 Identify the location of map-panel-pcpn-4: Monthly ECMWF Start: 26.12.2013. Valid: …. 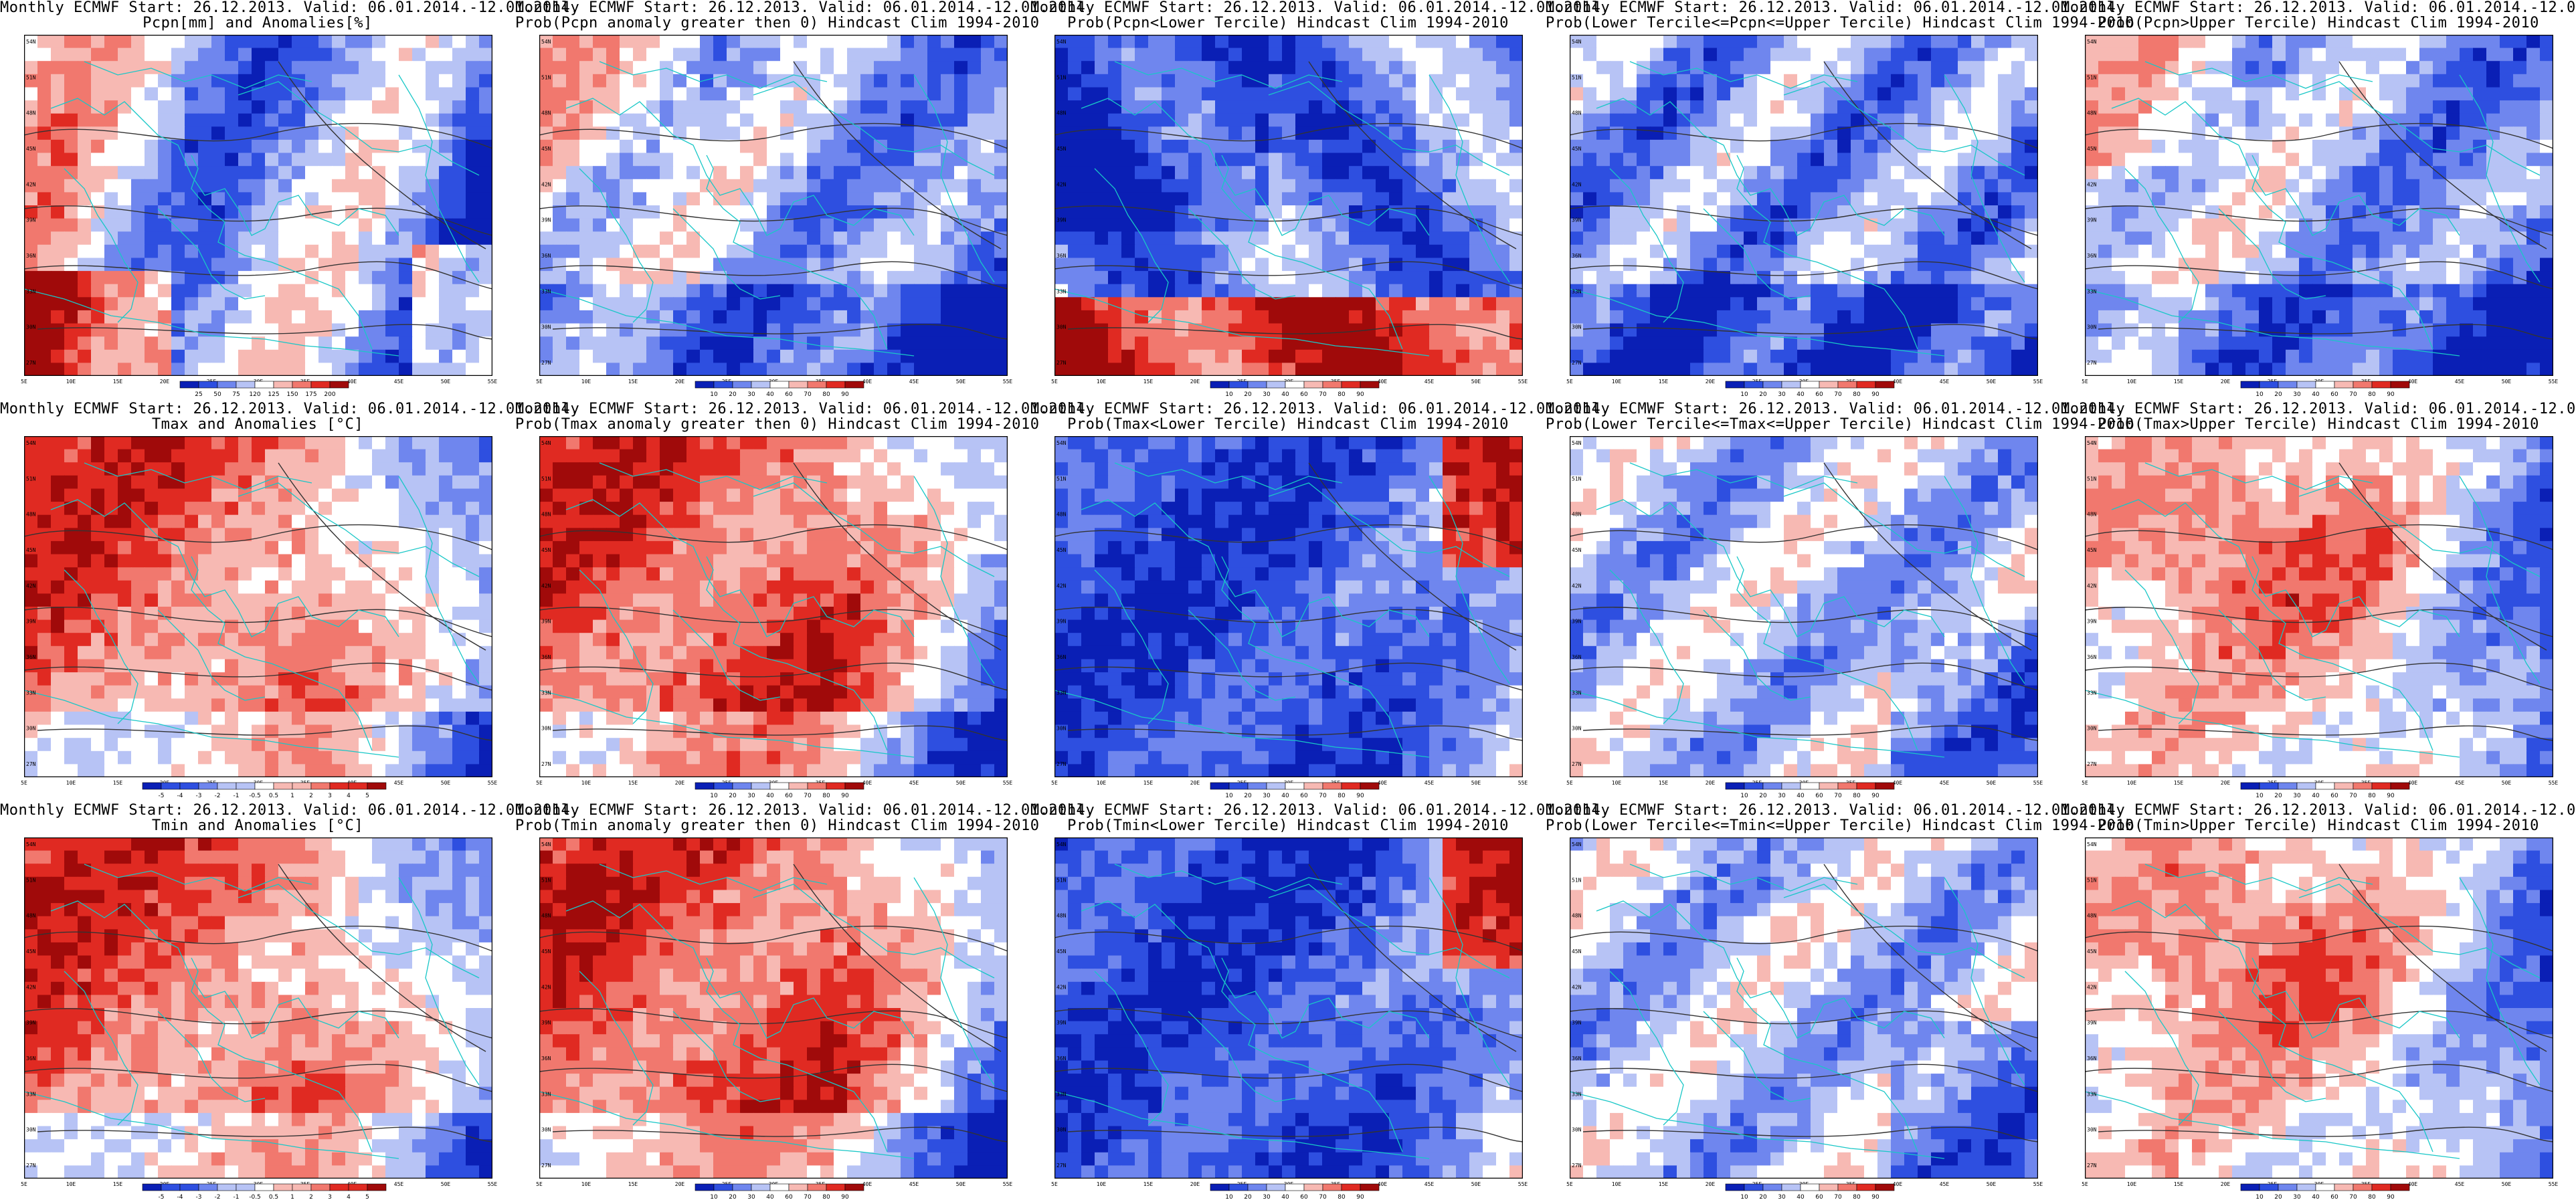
(1840, 200).